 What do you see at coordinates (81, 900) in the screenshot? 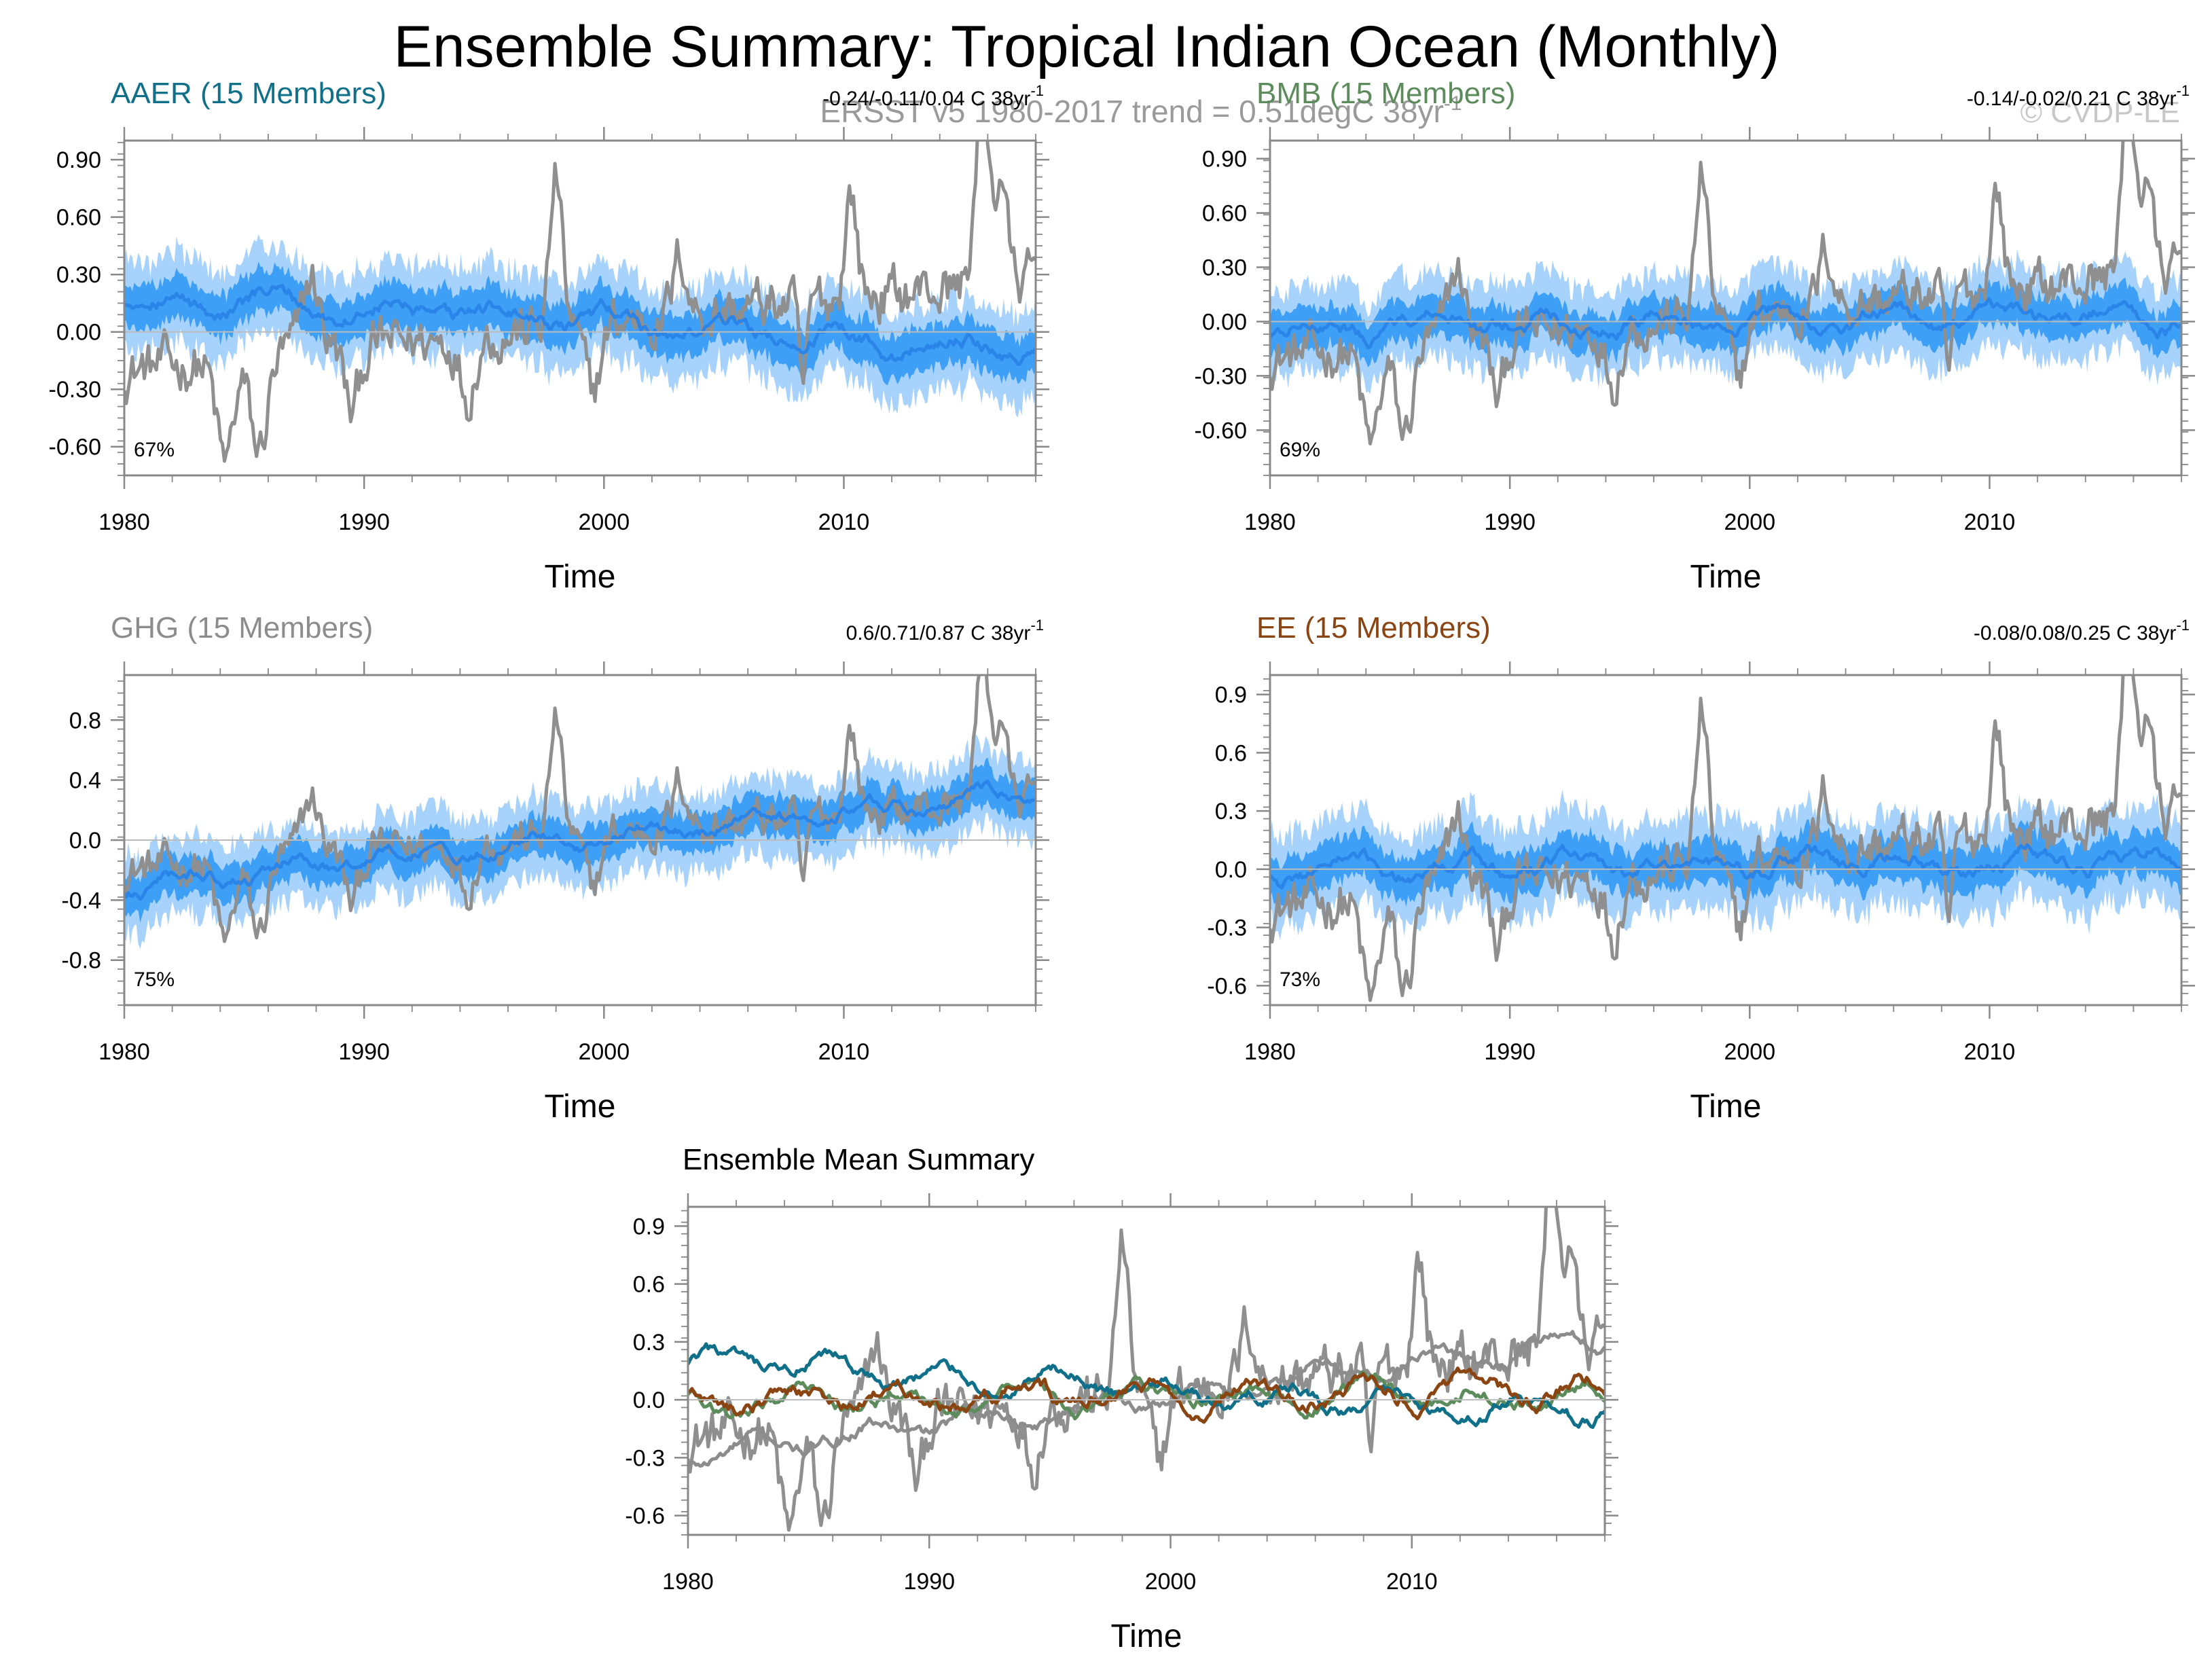
I see `y-tick-label: -0.4` at bounding box center [81, 900].